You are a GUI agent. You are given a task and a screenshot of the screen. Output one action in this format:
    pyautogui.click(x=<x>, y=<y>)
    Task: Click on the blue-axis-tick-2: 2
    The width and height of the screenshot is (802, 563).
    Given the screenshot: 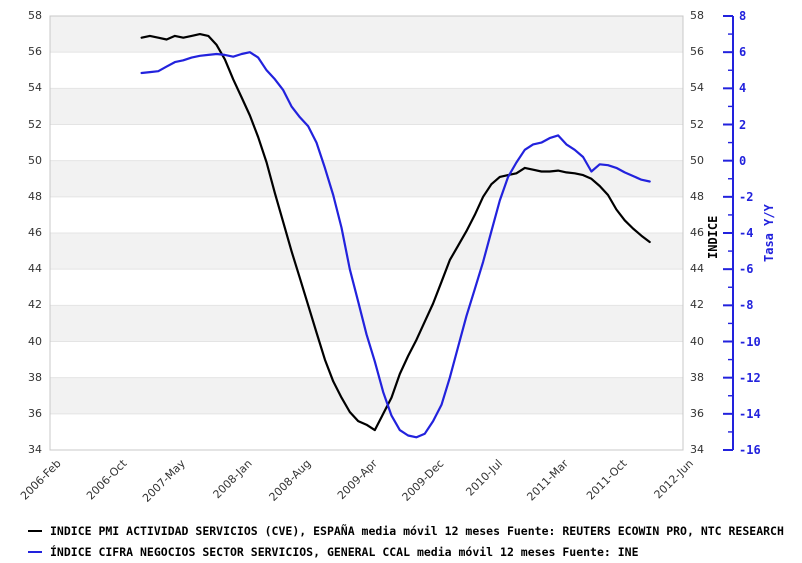 What is the action you would take?
    pyautogui.click(x=743, y=124)
    